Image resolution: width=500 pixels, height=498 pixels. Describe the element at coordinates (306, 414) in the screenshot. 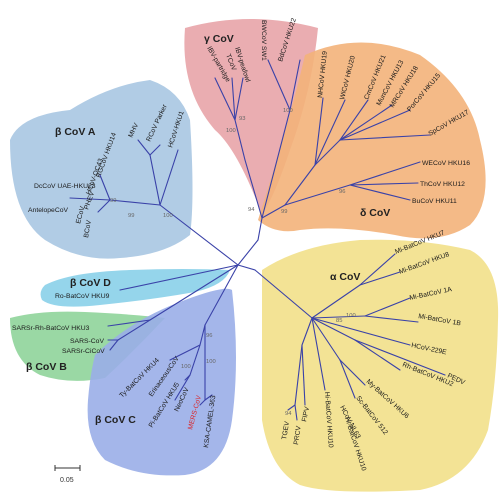

I see `leaf-label: FIPV` at that location.